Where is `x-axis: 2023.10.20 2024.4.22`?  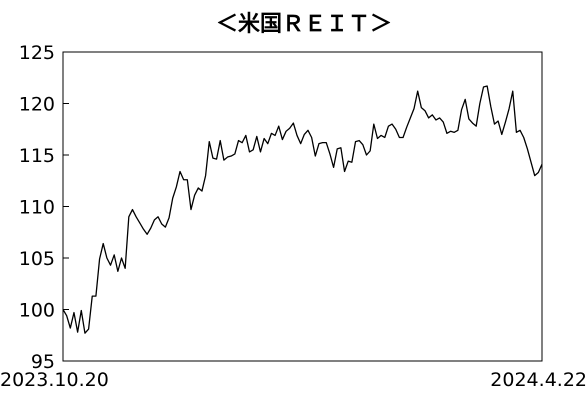
x-axis: 2023.10.20 2024.4.22 is located at coordinates (293, 380).